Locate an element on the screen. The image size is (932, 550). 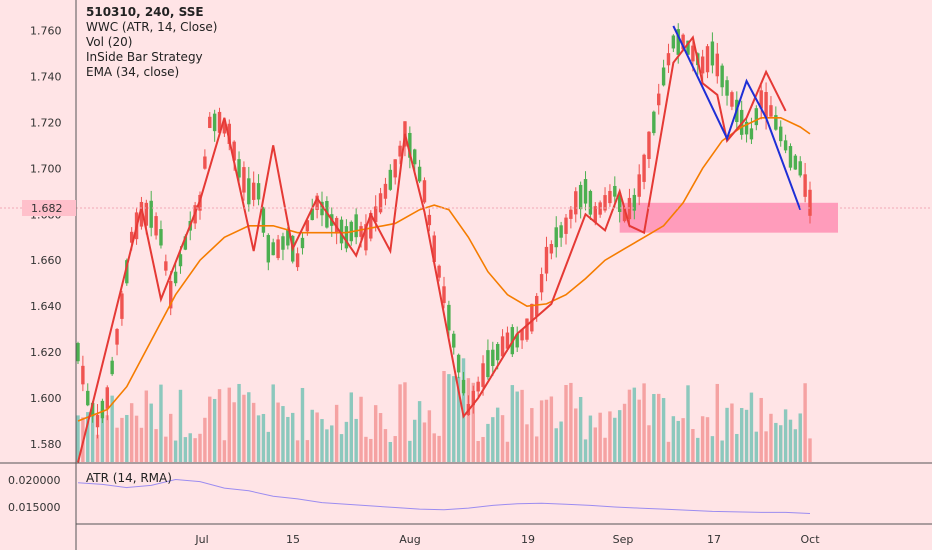
zigzag-blue-line is located at coordinates (737, 118).